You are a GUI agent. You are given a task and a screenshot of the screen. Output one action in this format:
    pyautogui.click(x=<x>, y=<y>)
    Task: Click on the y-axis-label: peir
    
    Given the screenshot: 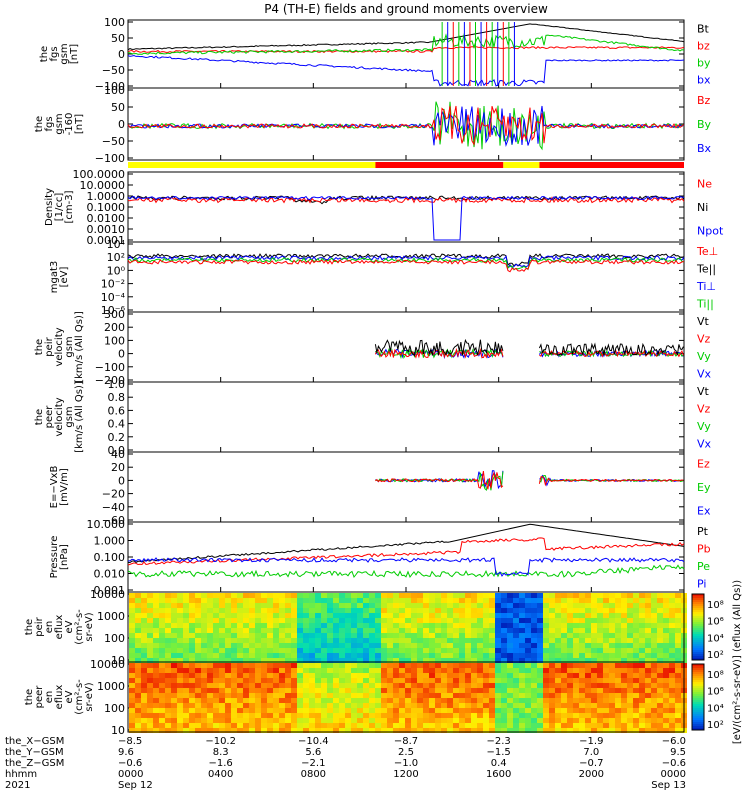 What is the action you would take?
    pyautogui.click(x=39, y=626)
    